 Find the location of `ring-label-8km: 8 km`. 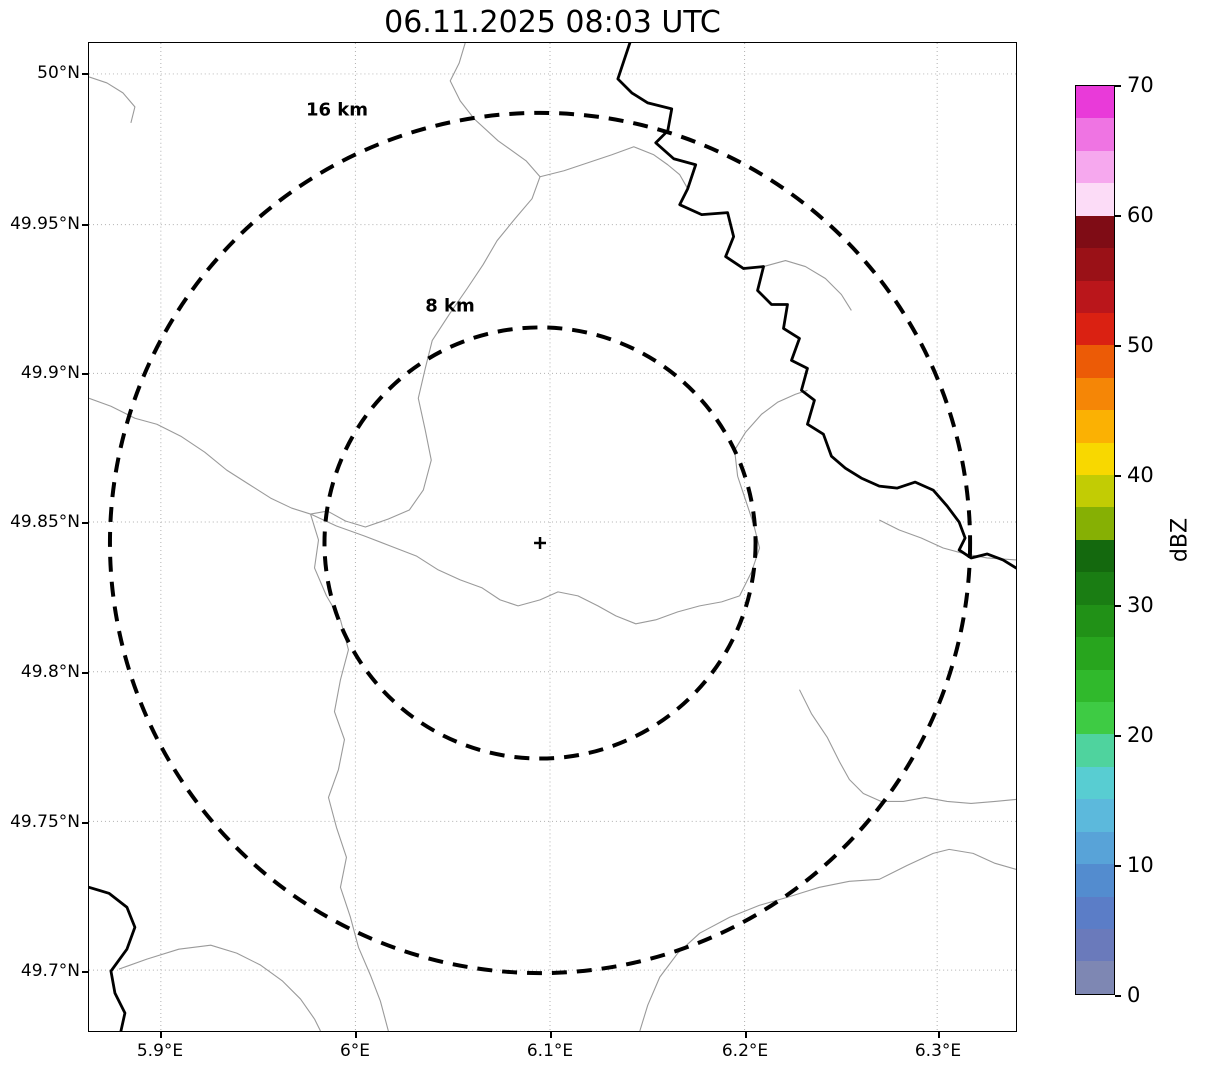

ring-label-8km: 8 km is located at coordinates (450, 306).